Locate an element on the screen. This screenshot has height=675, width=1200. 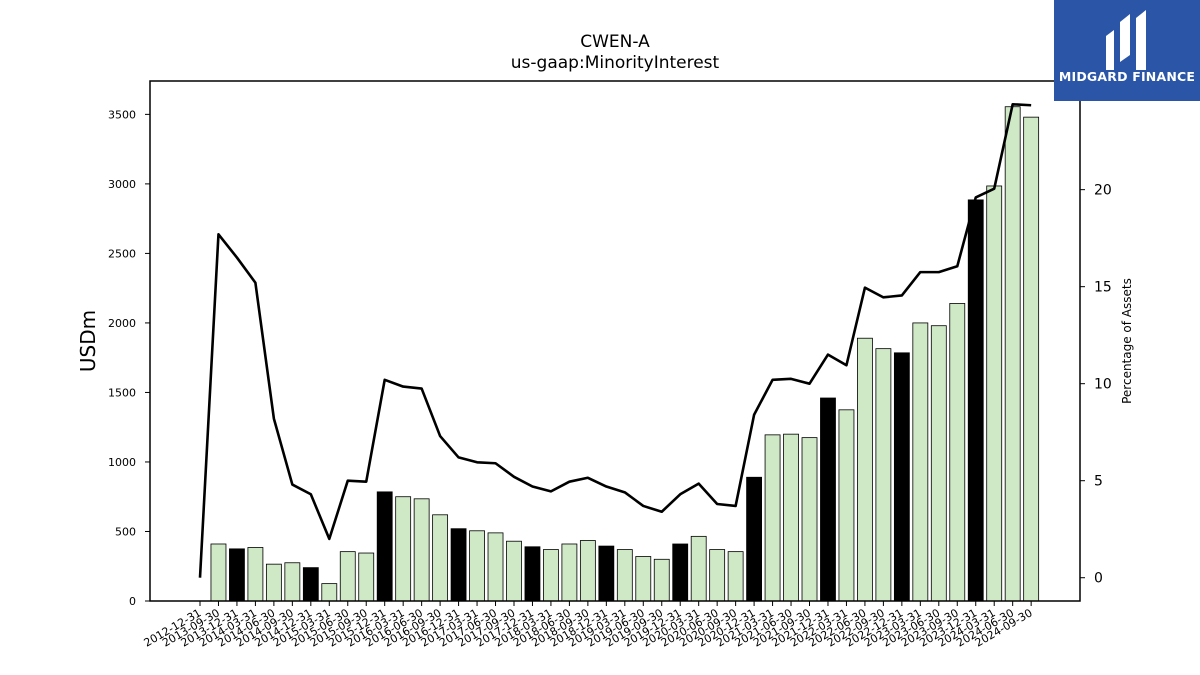
y2-tick-label: 10 is located at coordinates (1103, 385).